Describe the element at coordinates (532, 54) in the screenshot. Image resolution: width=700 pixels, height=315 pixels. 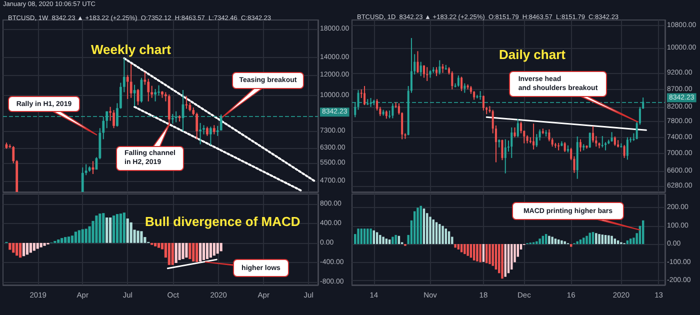
I see `text: Daily chart` at that location.